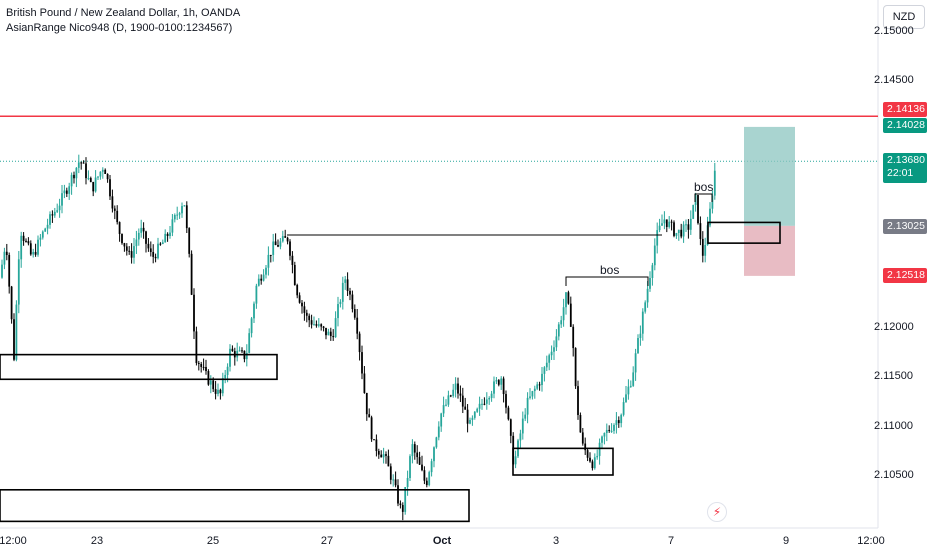 Image resolution: width=932 pixels, height=550 pixels. What do you see at coordinates (905, 125) in the screenshot?
I see `take-profit-price-tag: 2.14028` at bounding box center [905, 125].